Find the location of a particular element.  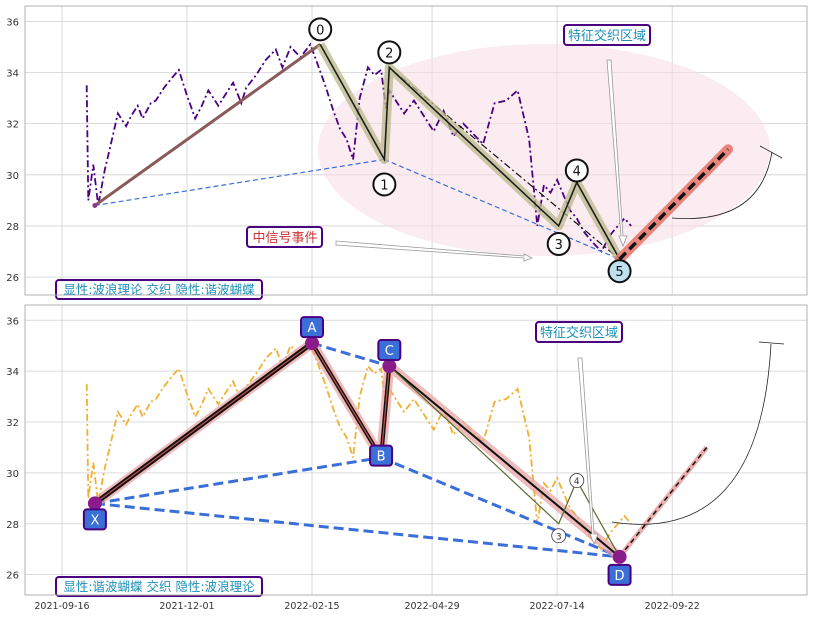

wave-point-label: 0 is located at coordinates (320, 30).